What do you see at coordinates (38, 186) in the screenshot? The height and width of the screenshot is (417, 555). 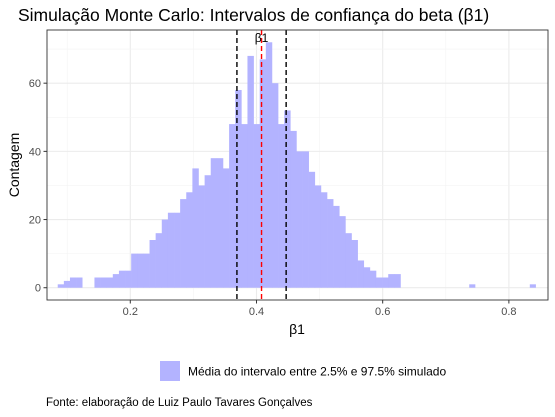 I see `y-axis-ticks: 0 20 40 60` at bounding box center [38, 186].